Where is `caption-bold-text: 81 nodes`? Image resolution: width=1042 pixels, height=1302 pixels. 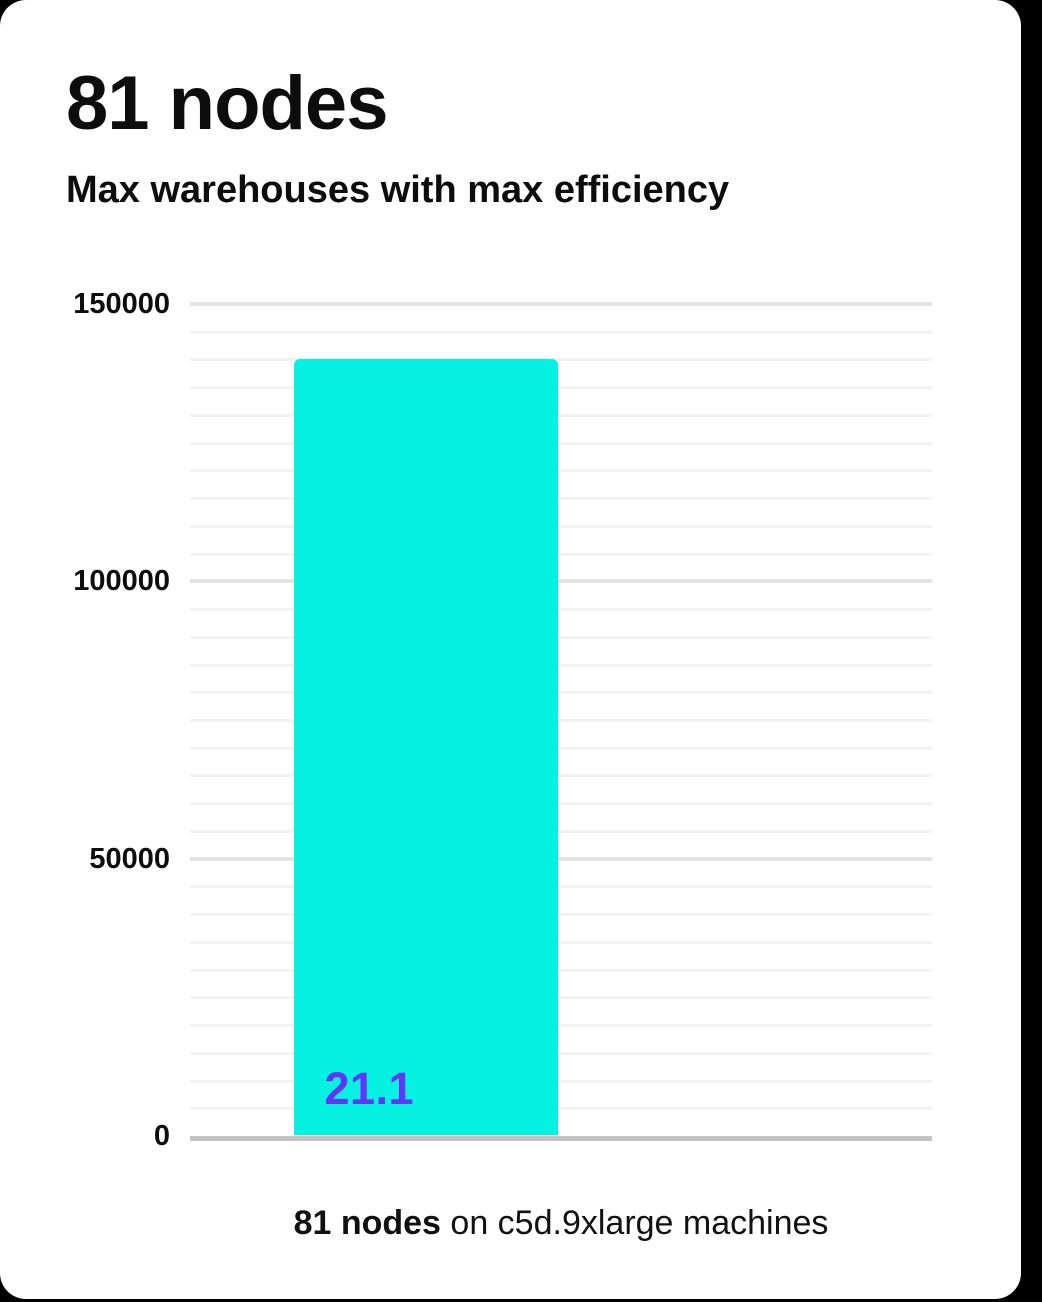
caption-bold-text: 81 nodes is located at coordinates (367, 1223).